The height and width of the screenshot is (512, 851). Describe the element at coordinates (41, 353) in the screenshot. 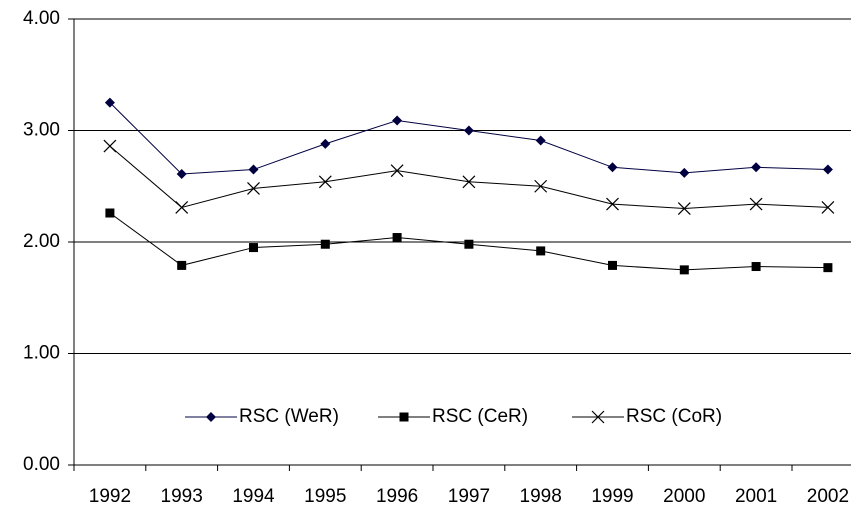

I see `y-tick-label: 1.00` at that location.